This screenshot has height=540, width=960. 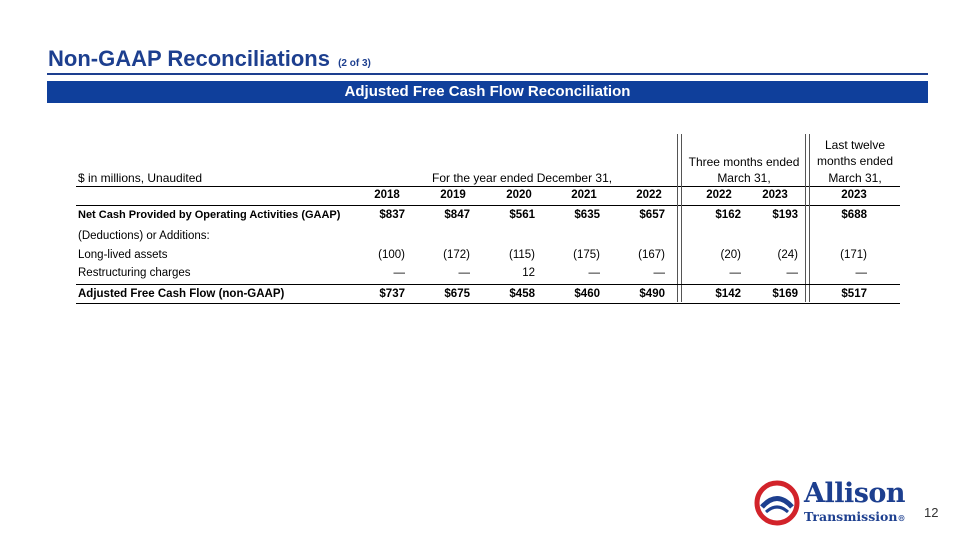 What do you see at coordinates (140, 178) in the screenshot?
I see `unit-label: $ in millions, Unaudited` at bounding box center [140, 178].